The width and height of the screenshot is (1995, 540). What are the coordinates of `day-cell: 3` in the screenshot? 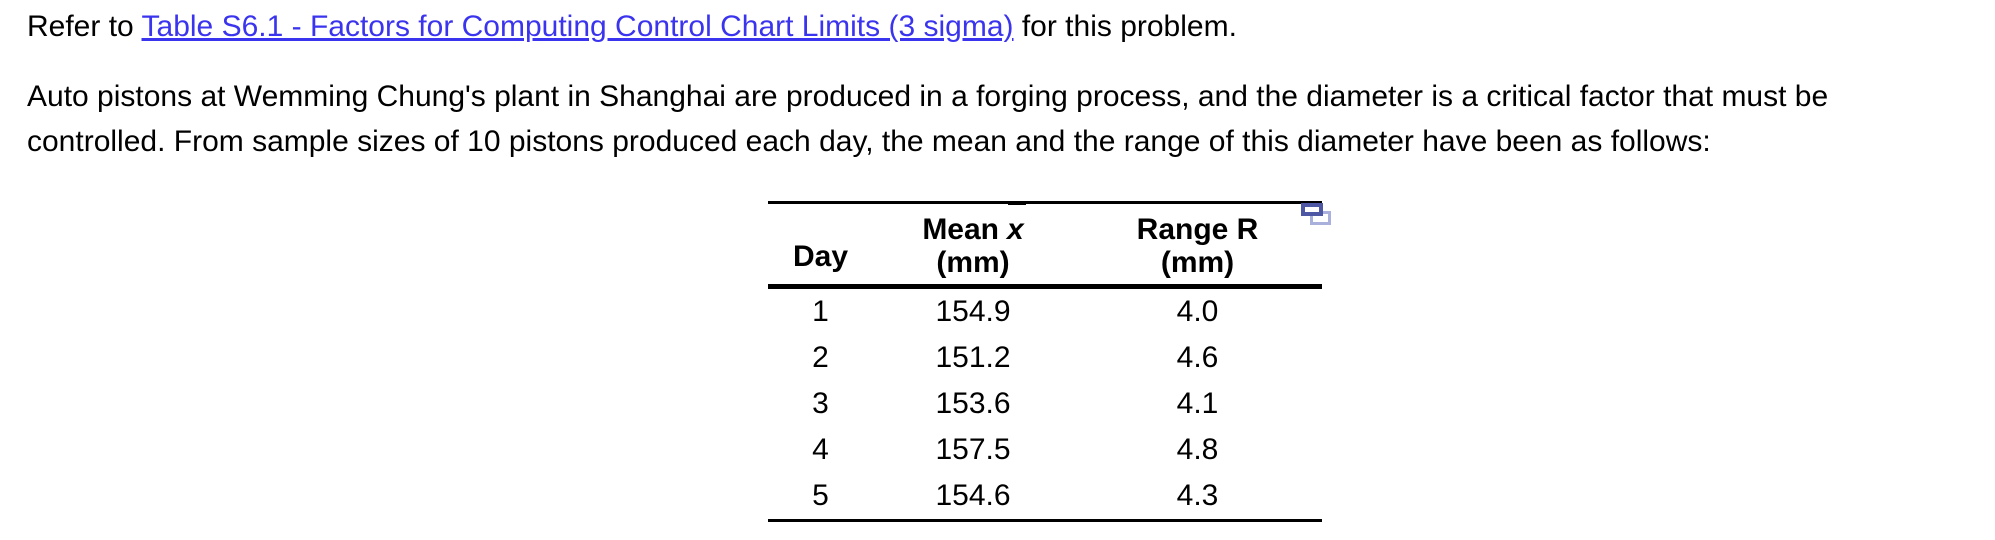 It's located at (820, 403).